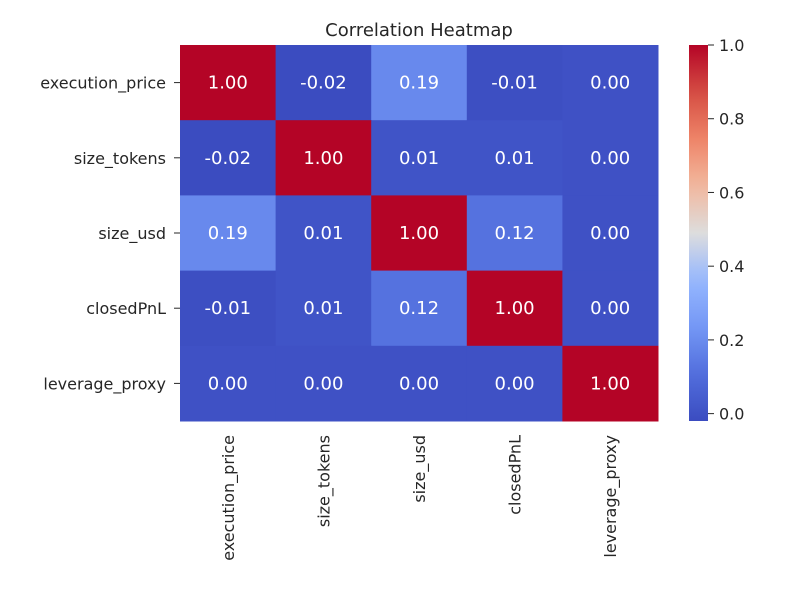 This screenshot has width=800, height=600. Describe the element at coordinates (698, 233) in the screenshot. I see `colorbar-gradient` at that location.